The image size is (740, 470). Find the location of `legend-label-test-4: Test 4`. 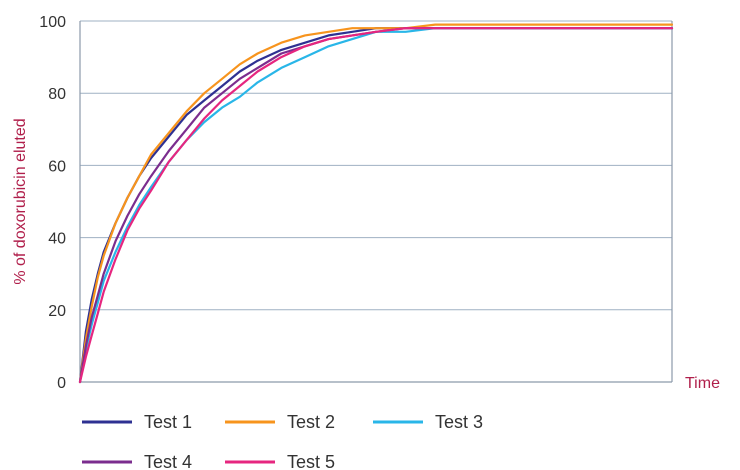

legend-label-test-4: Test 4 is located at coordinates (168, 461).